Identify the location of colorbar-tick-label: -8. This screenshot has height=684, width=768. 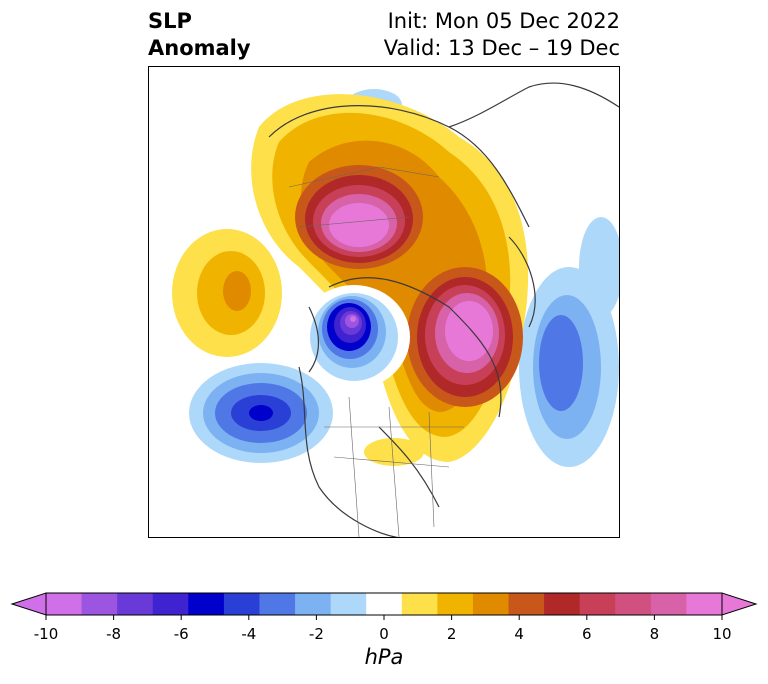
(114, 634).